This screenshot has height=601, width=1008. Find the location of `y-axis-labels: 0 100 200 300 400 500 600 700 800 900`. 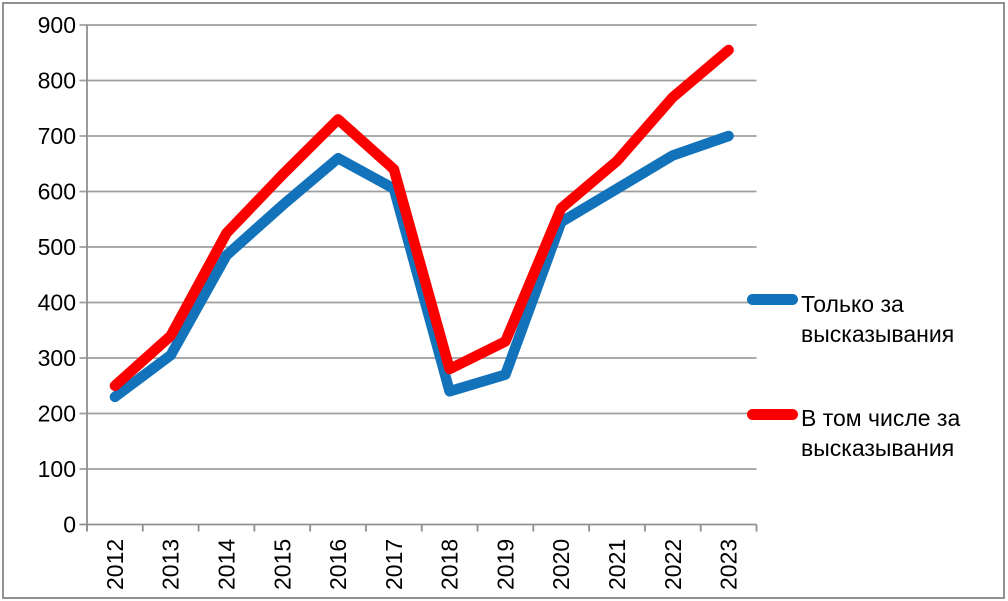

y-axis-labels: 0 100 200 300 400 500 600 700 800 900 is located at coordinates (57, 275).